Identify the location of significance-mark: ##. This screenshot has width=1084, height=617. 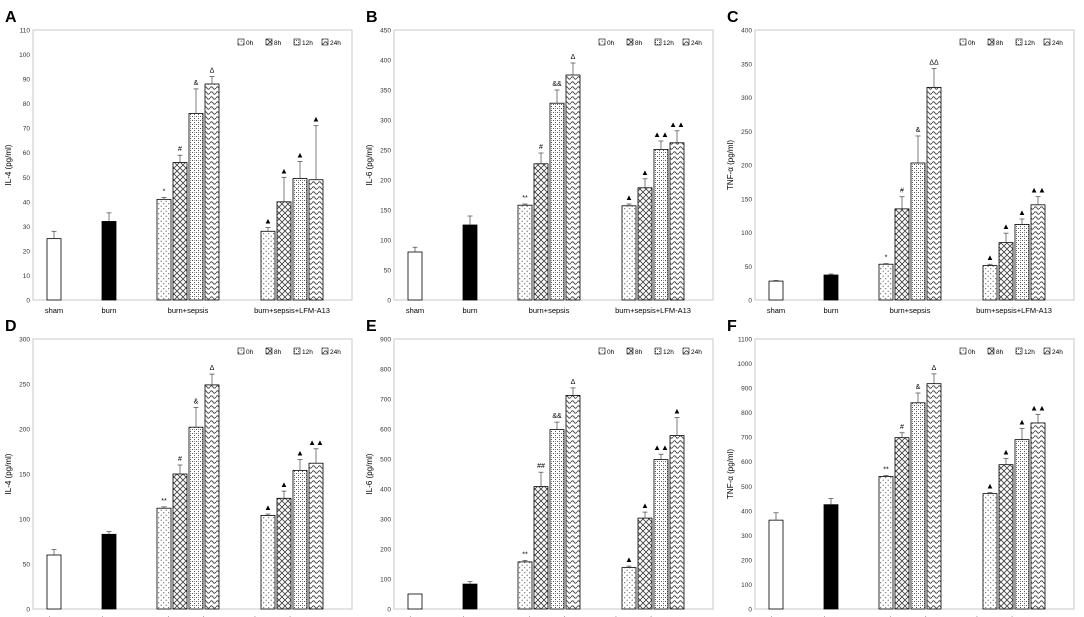
(541, 466).